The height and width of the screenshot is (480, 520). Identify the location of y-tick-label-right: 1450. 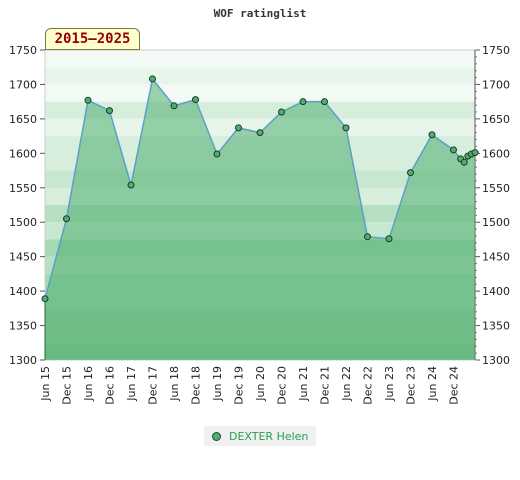
(496, 257).